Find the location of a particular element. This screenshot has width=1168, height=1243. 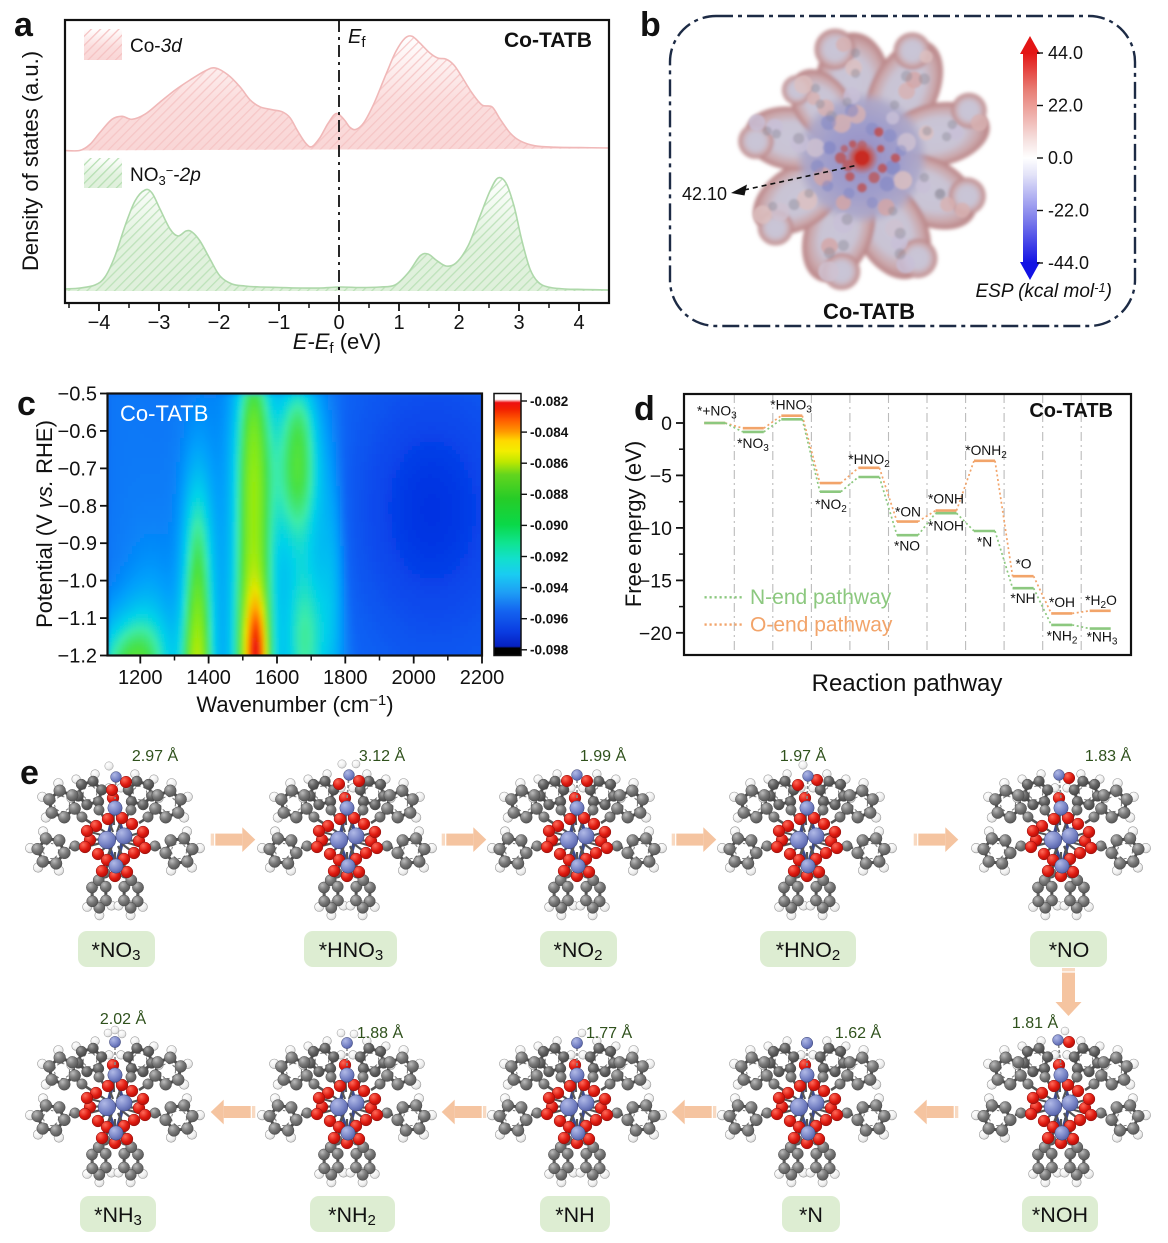

svg-text: NO3−-2p is located at coordinates (165, 175).